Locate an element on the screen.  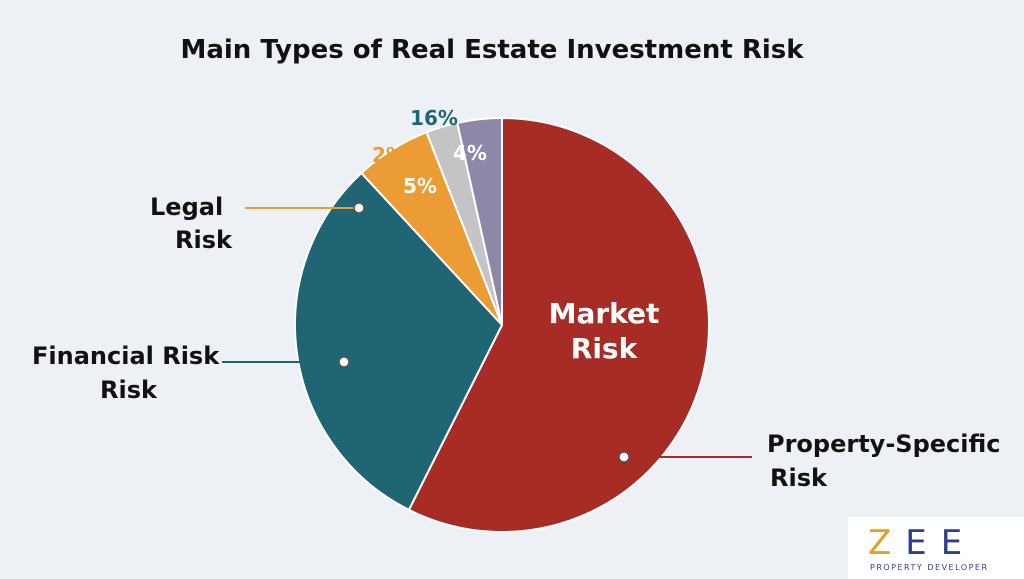
property-leader-dot is located at coordinates (624, 457).